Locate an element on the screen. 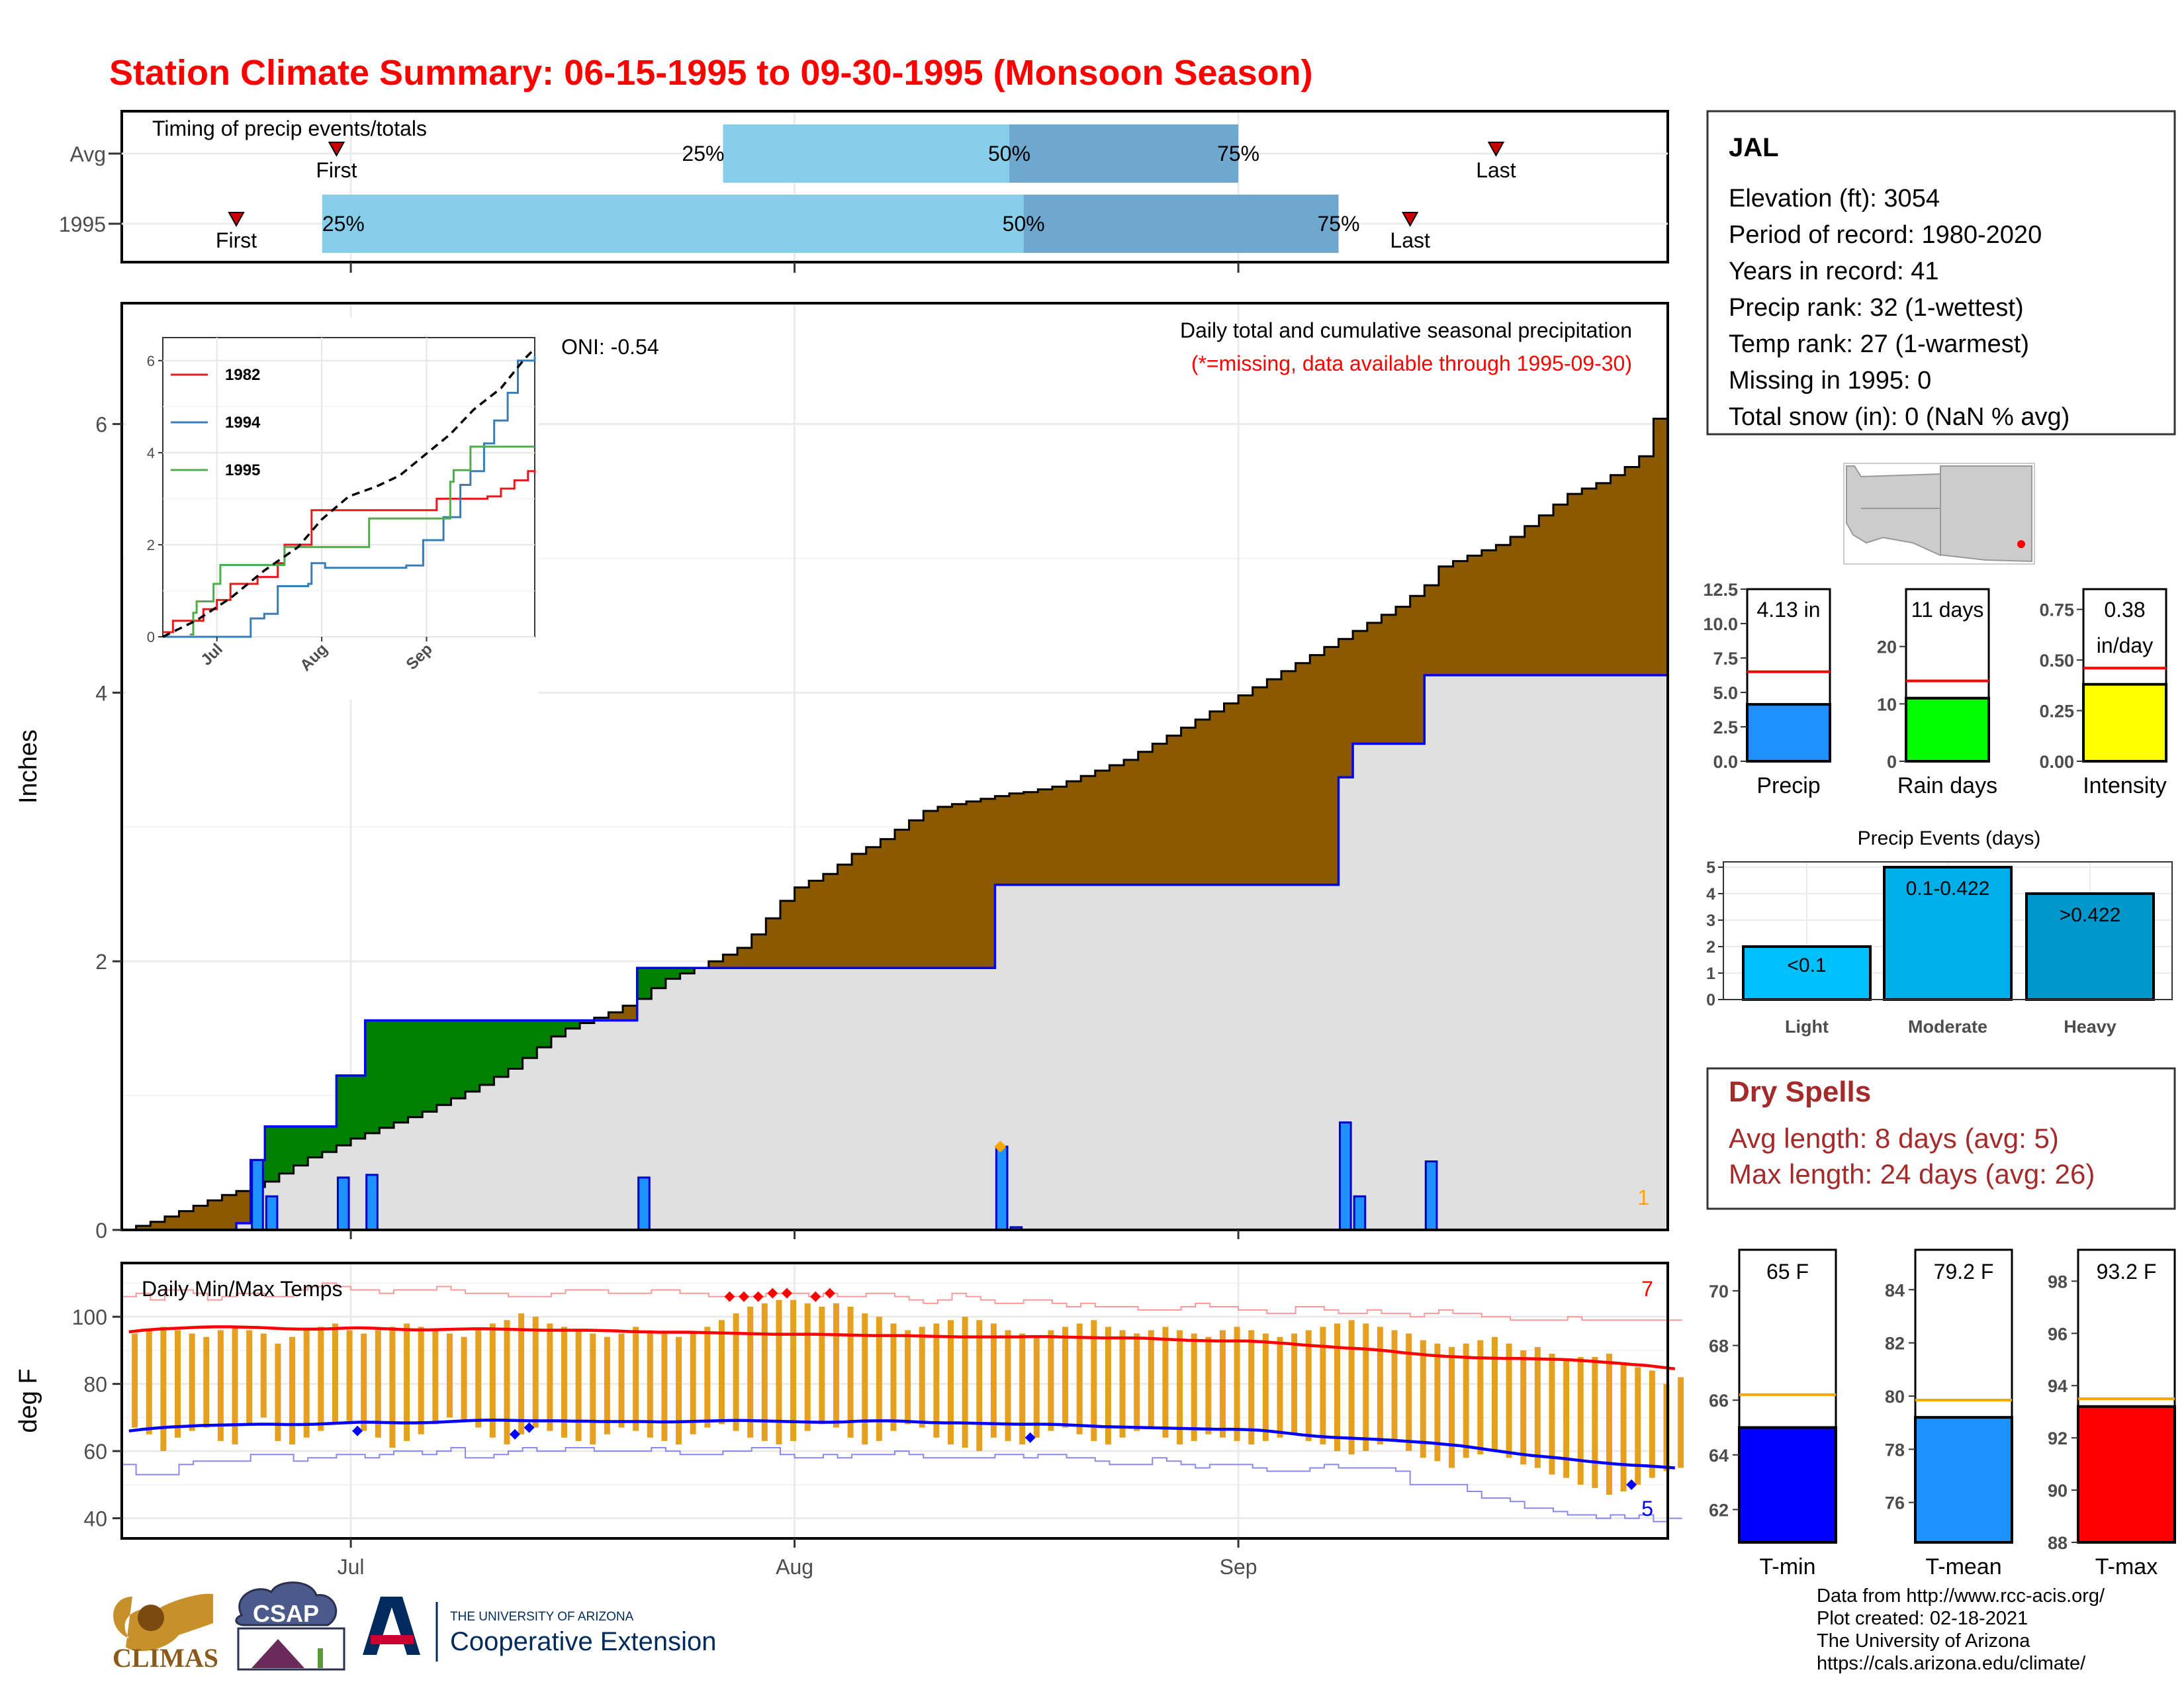  event-bar-label: <0.1 is located at coordinates (1806, 965).